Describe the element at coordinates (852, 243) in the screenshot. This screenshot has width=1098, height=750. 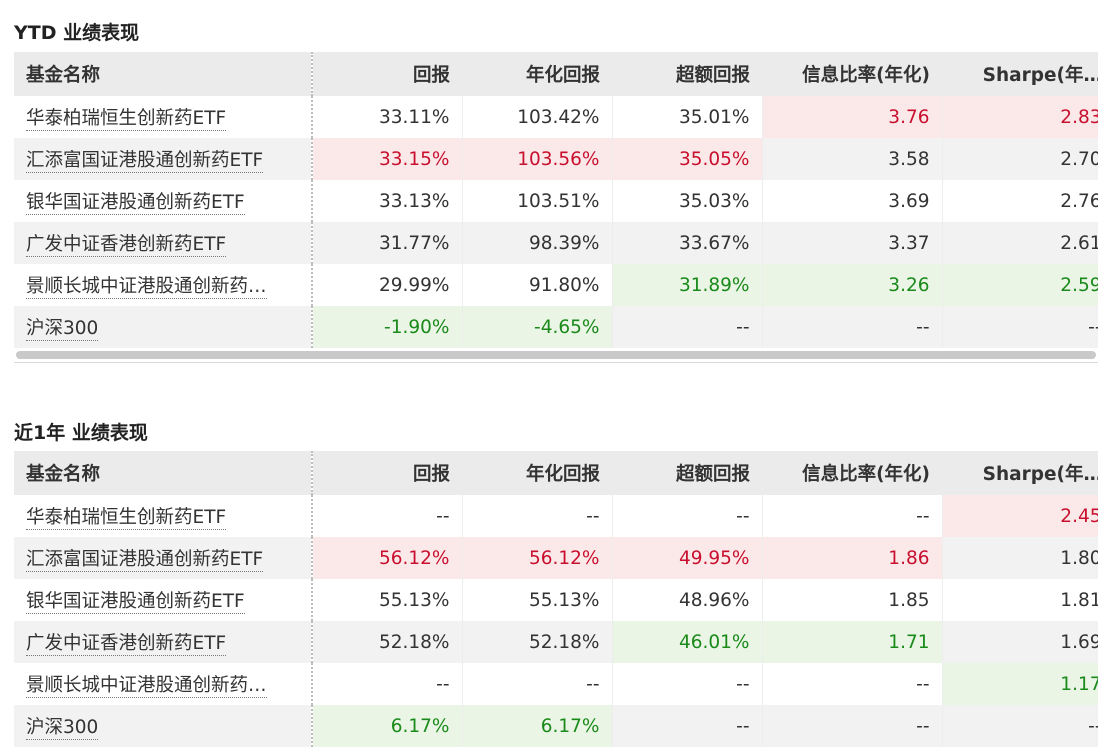
I see `information-ratio-cell: 3.37` at that location.